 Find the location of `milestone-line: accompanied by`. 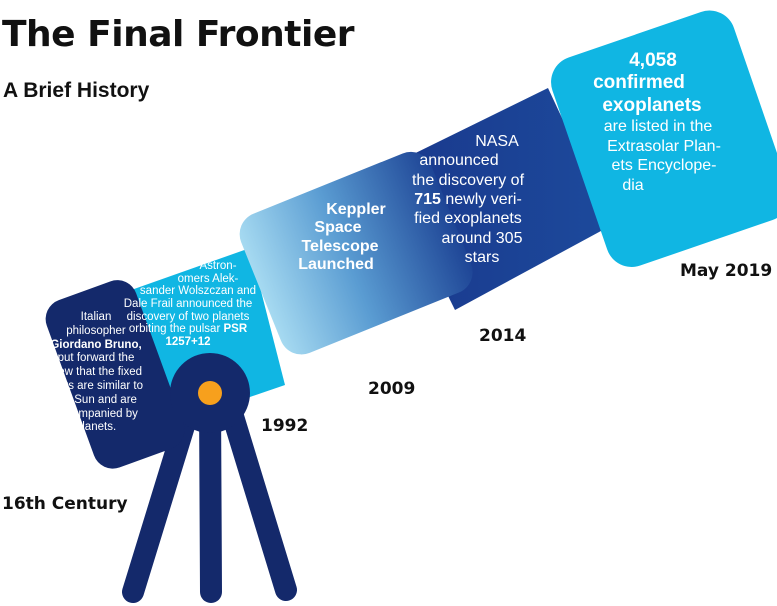

milestone-line: accompanied by is located at coordinates (96, 413).